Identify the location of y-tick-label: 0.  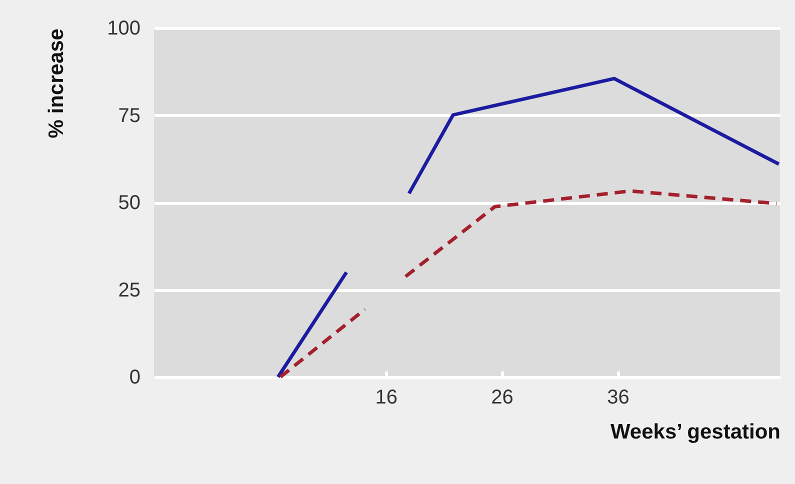
(134, 377).